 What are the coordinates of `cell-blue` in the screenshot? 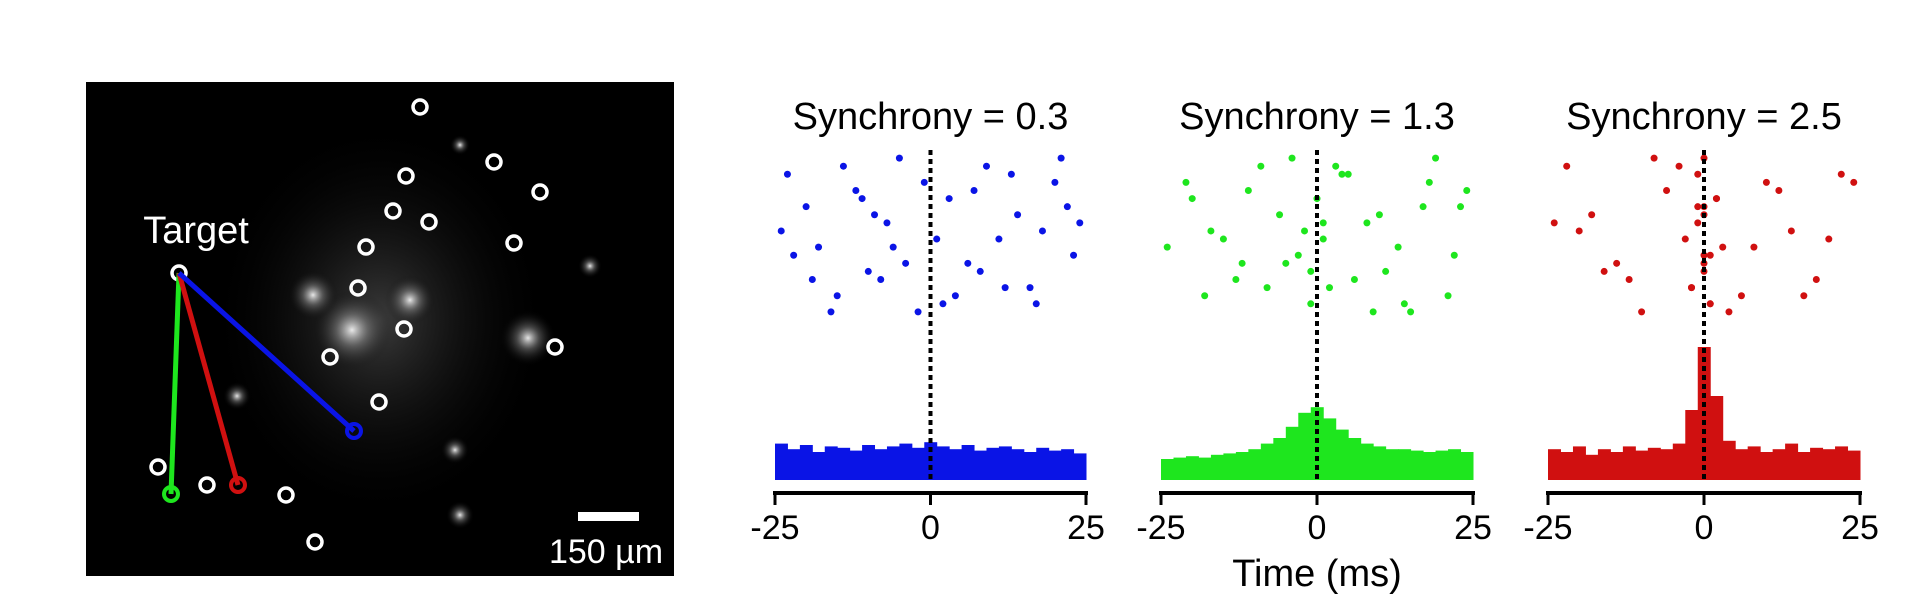 It's located at (354, 431).